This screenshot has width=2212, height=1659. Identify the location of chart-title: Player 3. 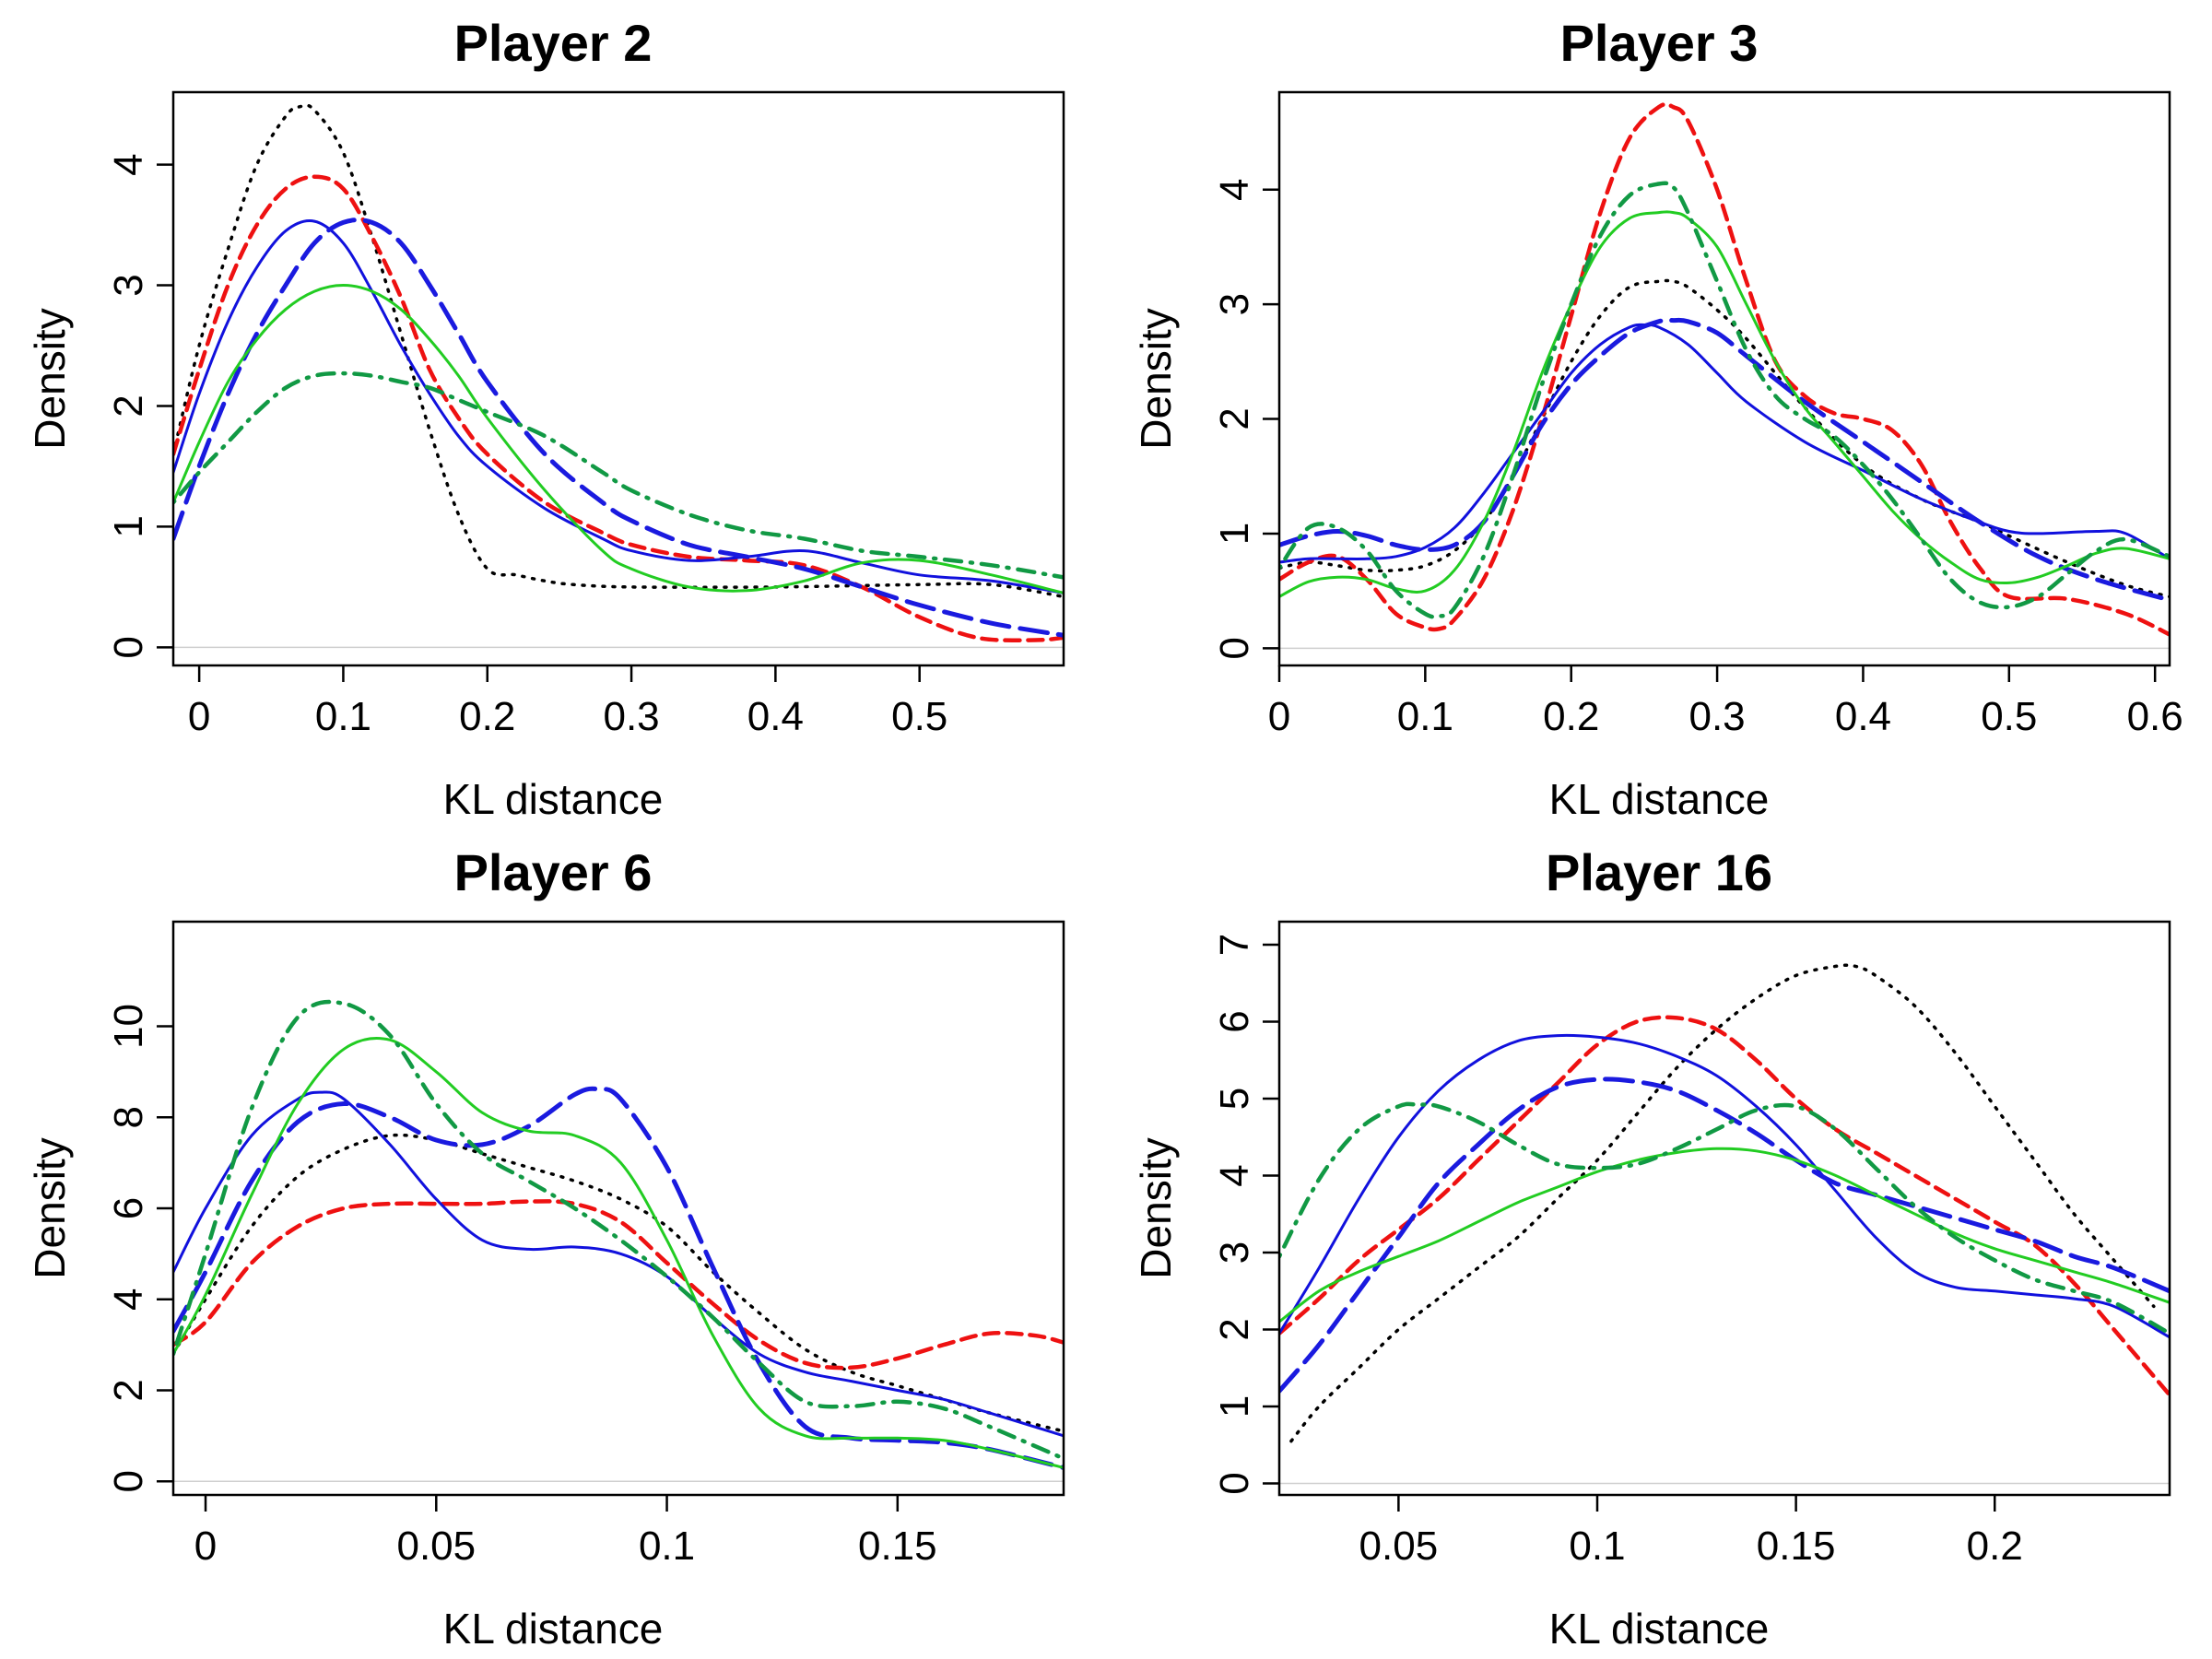
(1659, 43).